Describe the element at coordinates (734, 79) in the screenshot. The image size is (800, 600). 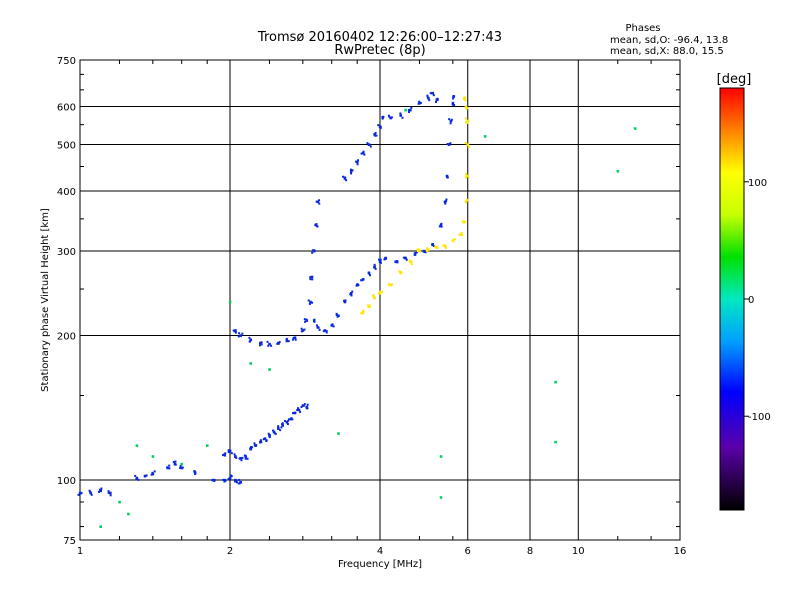
I see `colorbar-label: [deg]` at that location.